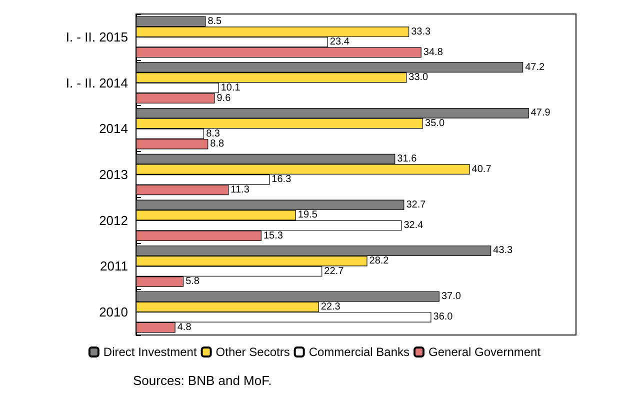 This screenshot has width=629, height=401. I want to click on data-label: 22.7, so click(334, 271).